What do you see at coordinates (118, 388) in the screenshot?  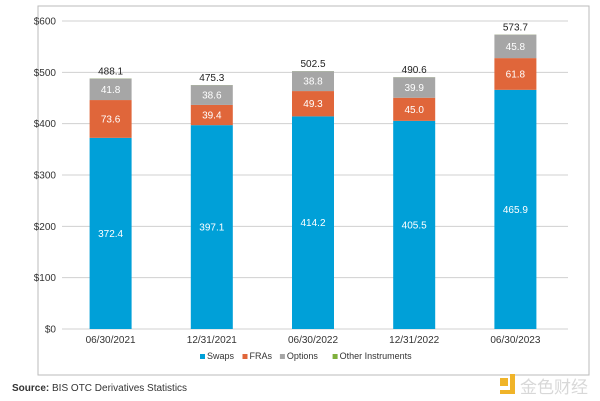 I see `source-text: BIS OTC Derivatives Statistics` at bounding box center [118, 388].